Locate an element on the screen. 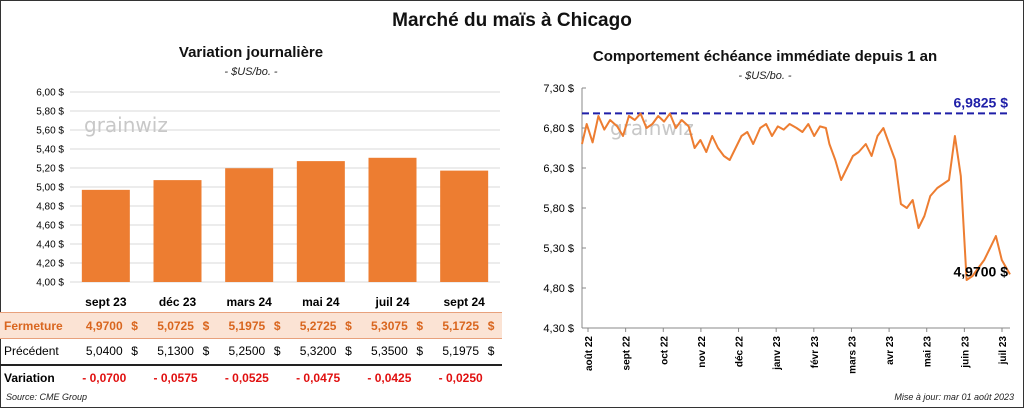  previous-cell: 5,1300 $ is located at coordinates (183, 351).